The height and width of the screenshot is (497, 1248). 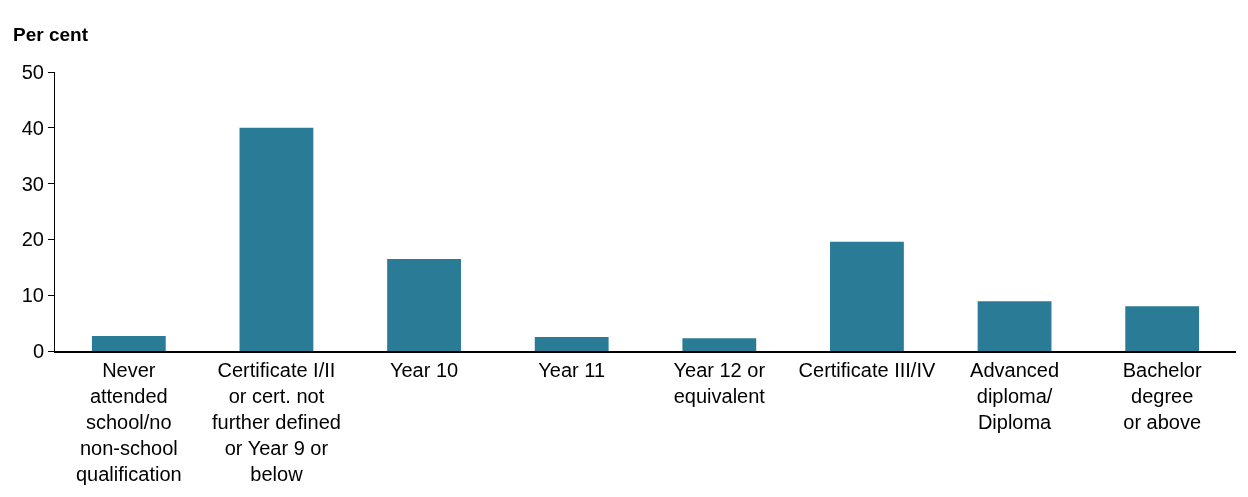 What do you see at coordinates (32, 72) in the screenshot?
I see `y-tick-label: 50` at bounding box center [32, 72].